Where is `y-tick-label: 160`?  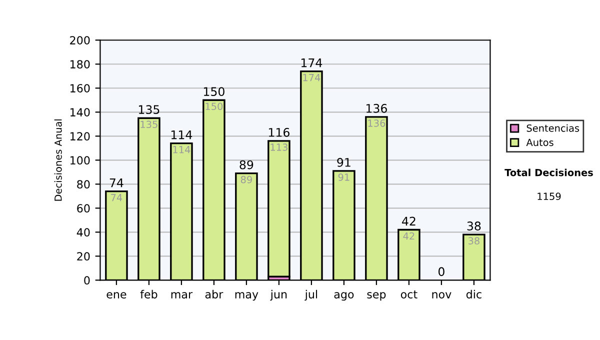
y-tick-label: 160 is located at coordinates (80, 88).